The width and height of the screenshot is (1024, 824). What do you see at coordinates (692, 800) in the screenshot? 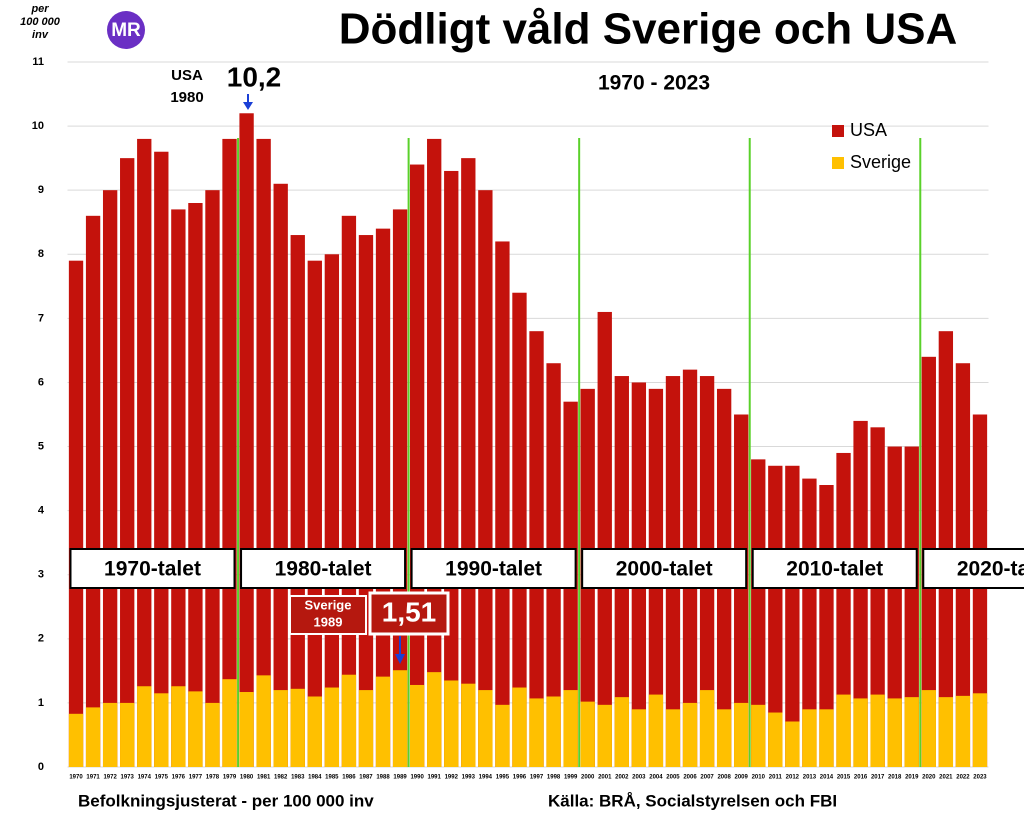
I see `footer: Källa: BRÅ, Socialstyrelsen och FBI` at bounding box center [692, 800].